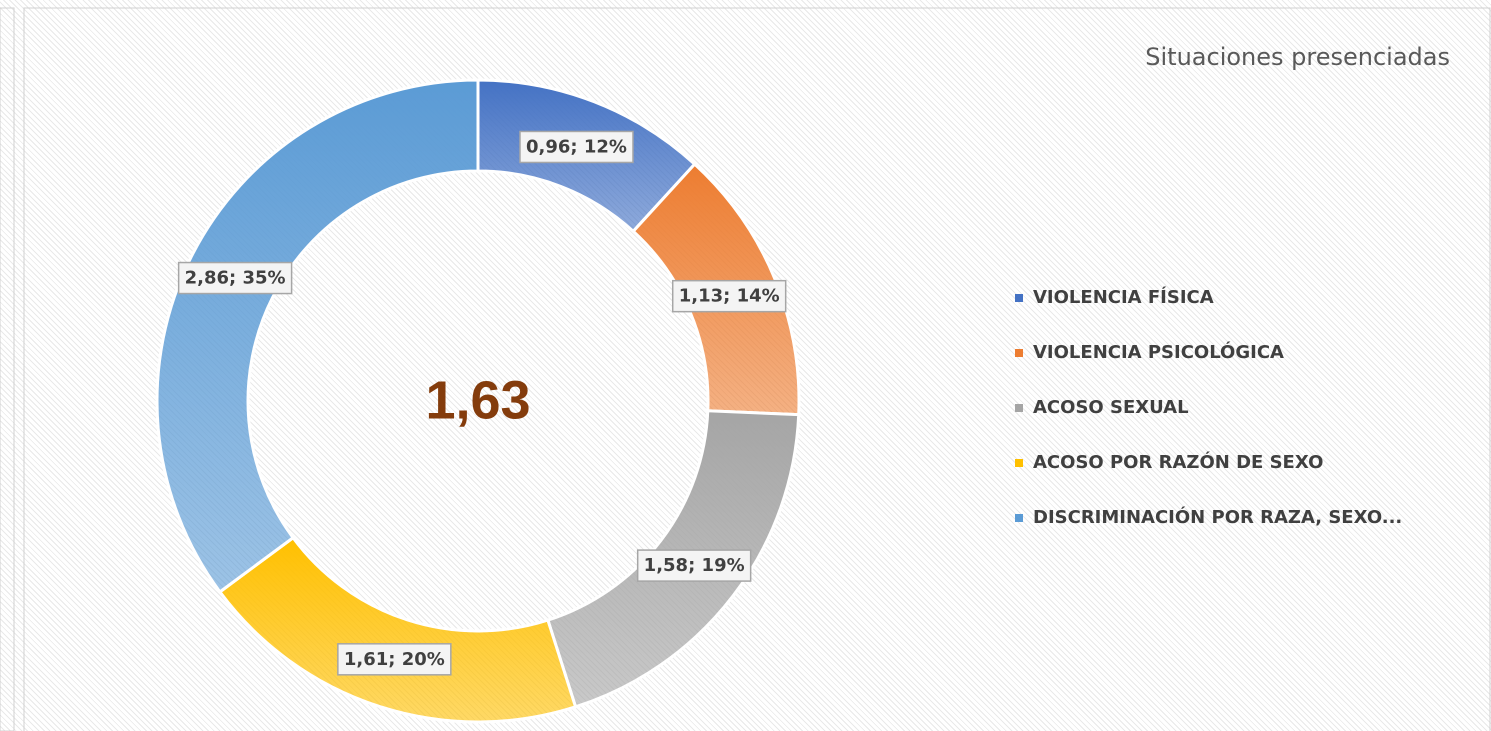  Describe the element at coordinates (1158, 352) in the screenshot. I see `legend-label: VIOLENCIA PSICOLÓGICA` at that location.